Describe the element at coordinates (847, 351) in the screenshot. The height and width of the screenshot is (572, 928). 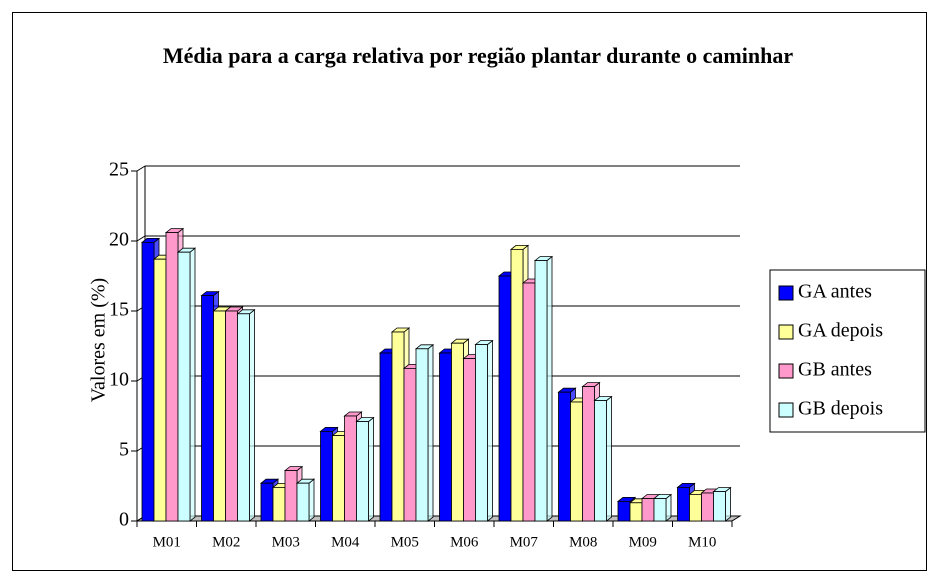
I see `legend-box` at that location.